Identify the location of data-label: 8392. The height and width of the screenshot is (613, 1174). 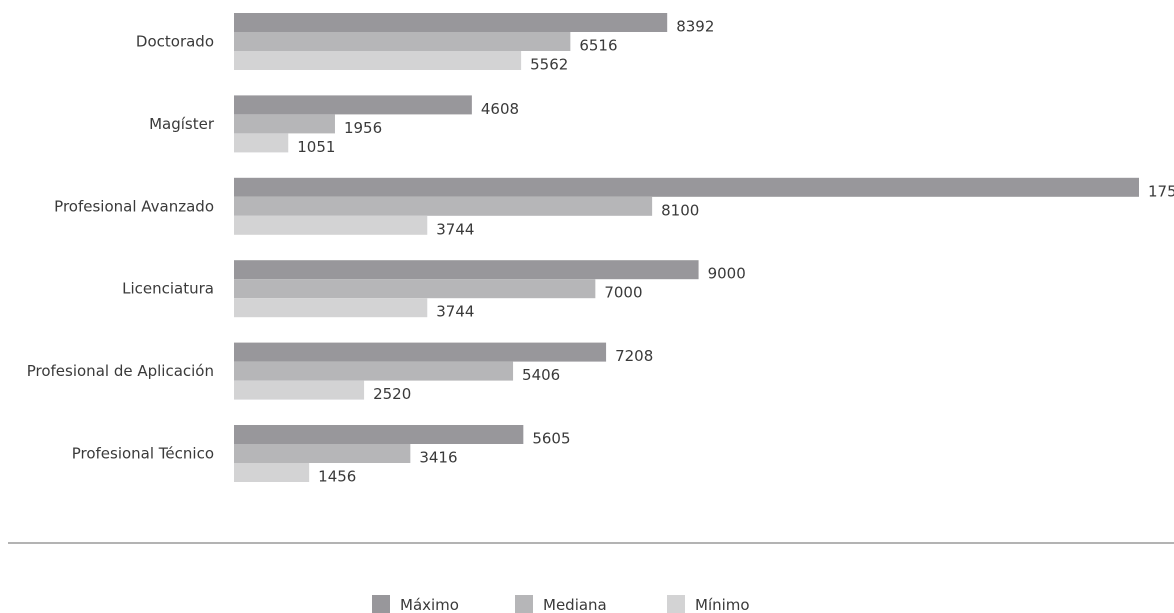
(695, 27).